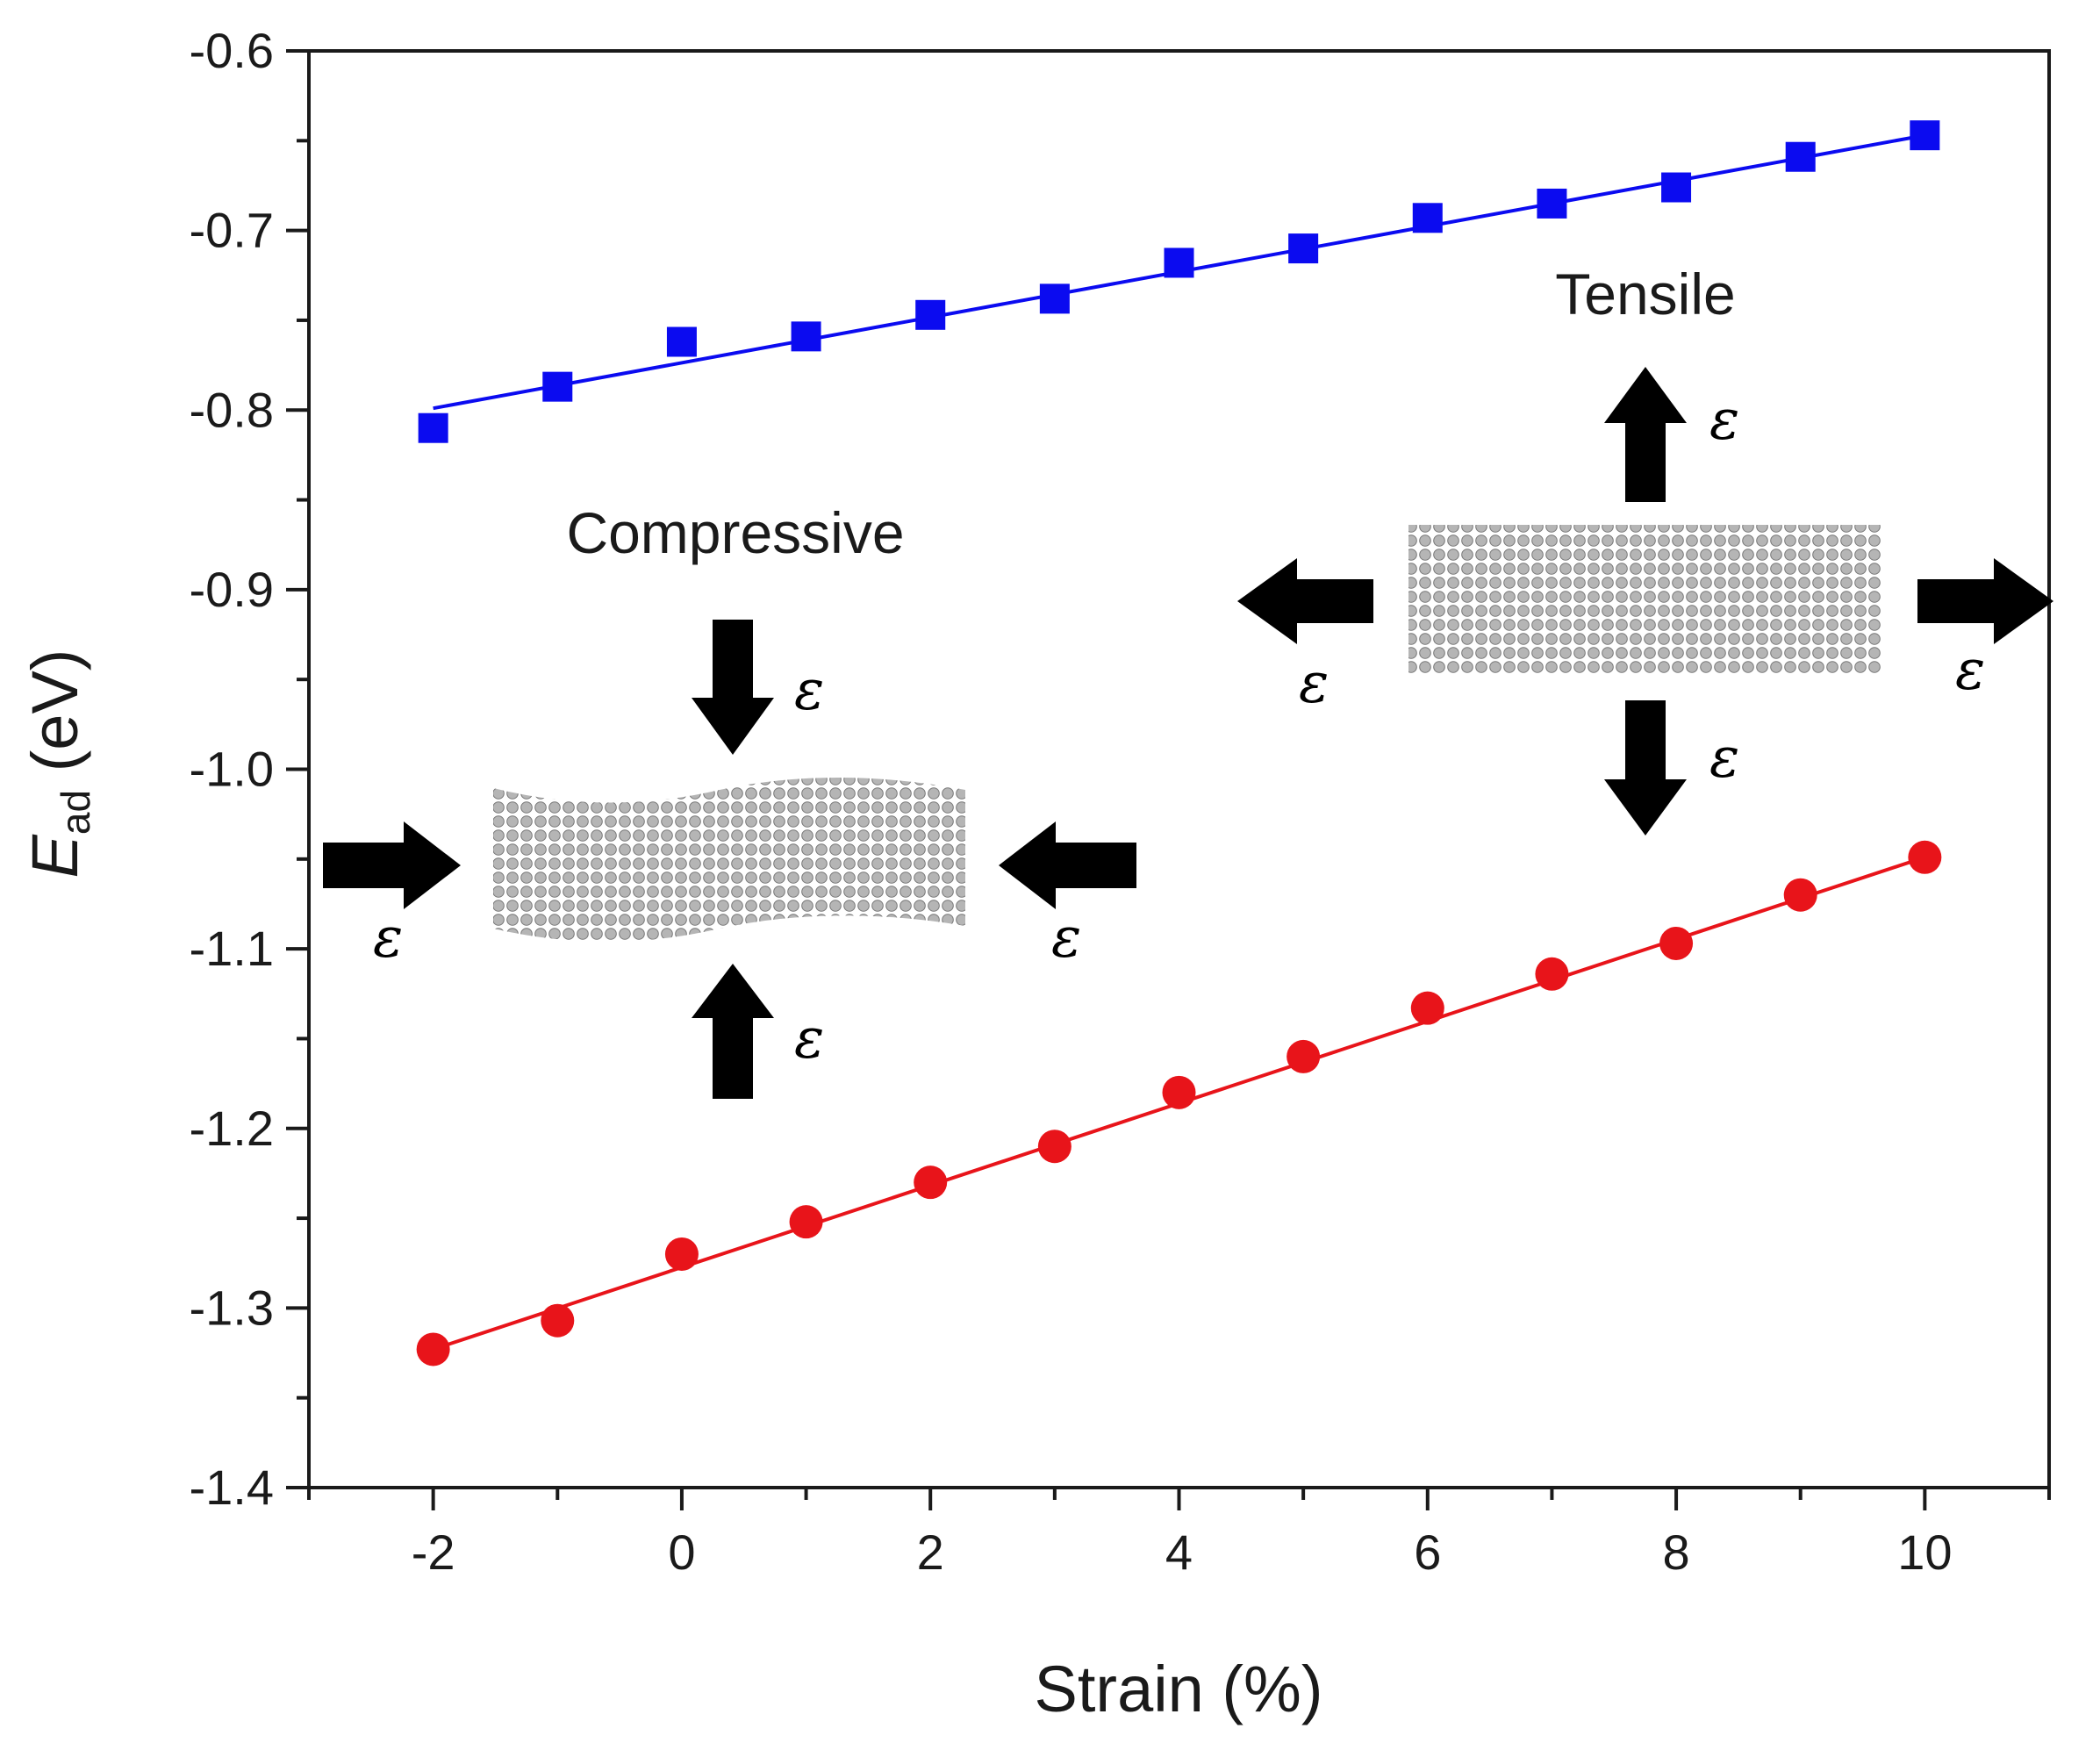 The width and height of the screenshot is (2100, 1743). I want to click on eps-left: ε, so click(388, 938).